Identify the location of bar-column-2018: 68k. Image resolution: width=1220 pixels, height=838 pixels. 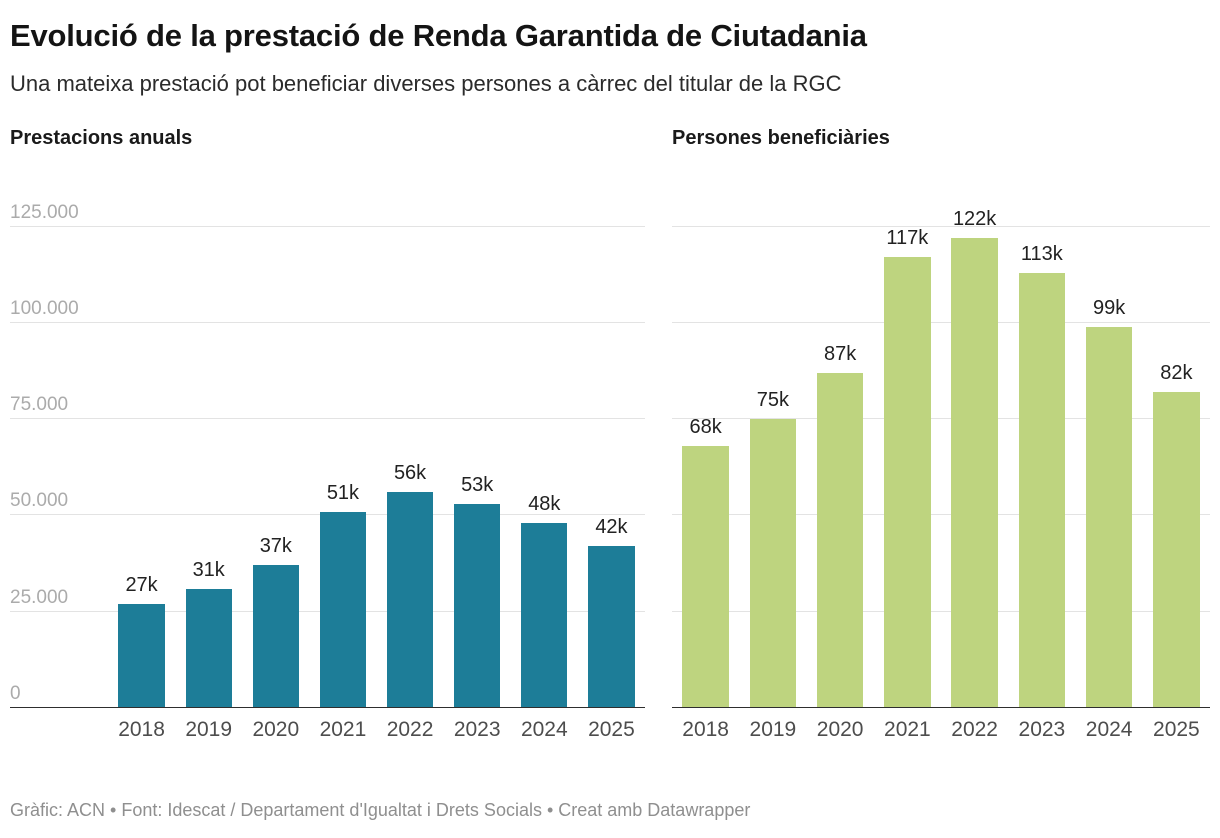
(705, 448).